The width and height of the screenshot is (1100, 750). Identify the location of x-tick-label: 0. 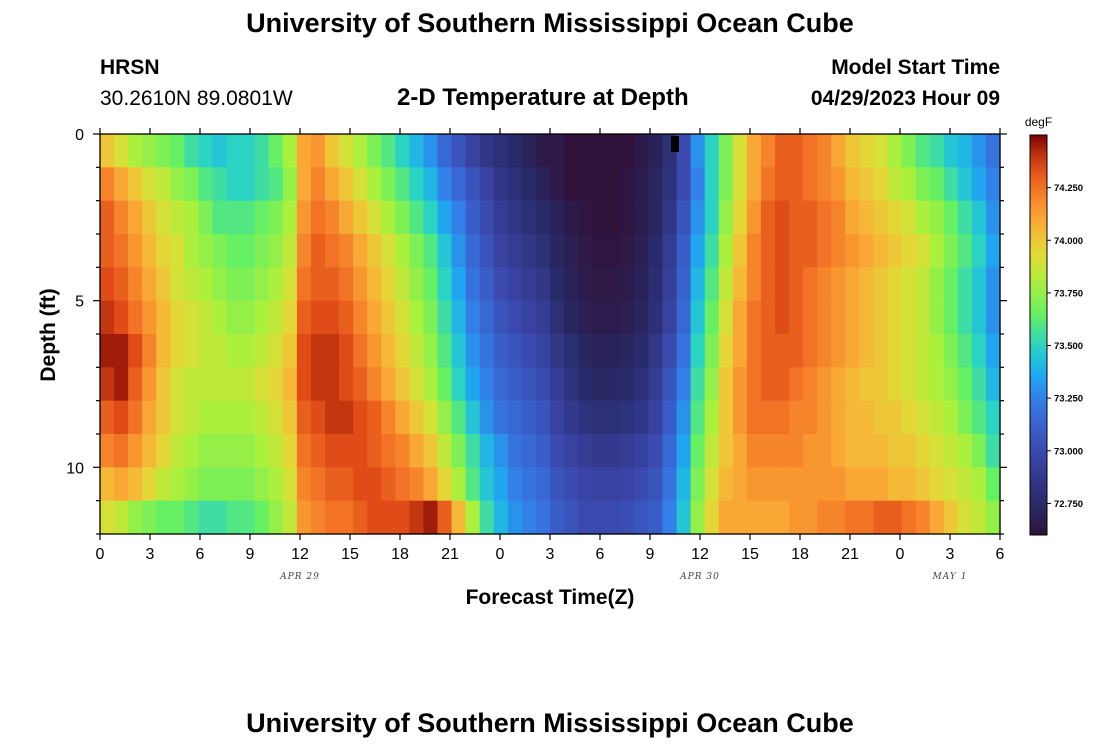
(500, 554).